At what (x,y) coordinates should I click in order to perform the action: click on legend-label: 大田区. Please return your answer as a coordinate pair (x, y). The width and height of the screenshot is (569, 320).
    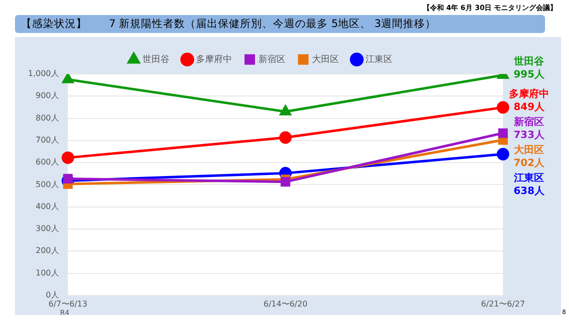
    Looking at the image, I should click on (325, 59).